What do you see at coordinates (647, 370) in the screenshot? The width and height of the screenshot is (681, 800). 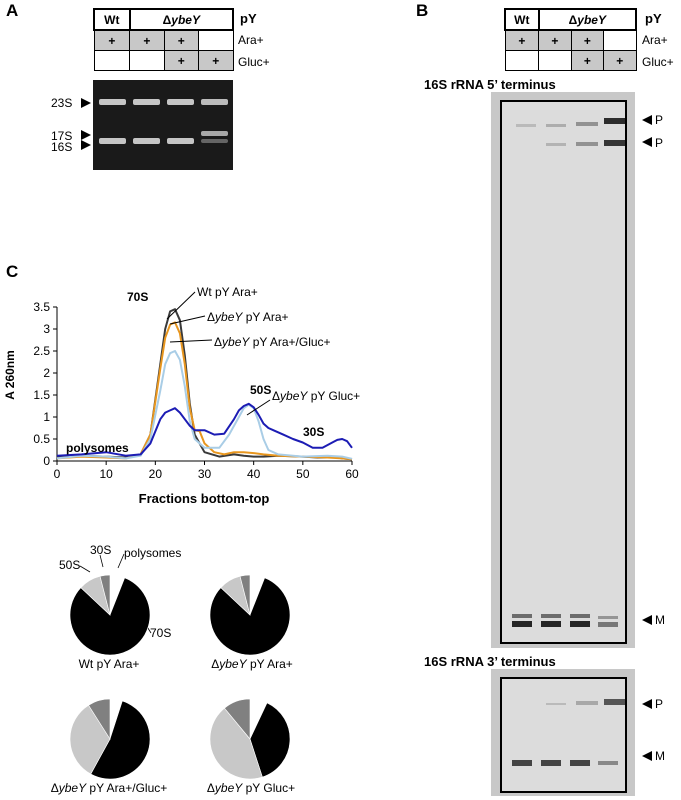 I see `gel-arrows-5prime` at bounding box center [647, 370].